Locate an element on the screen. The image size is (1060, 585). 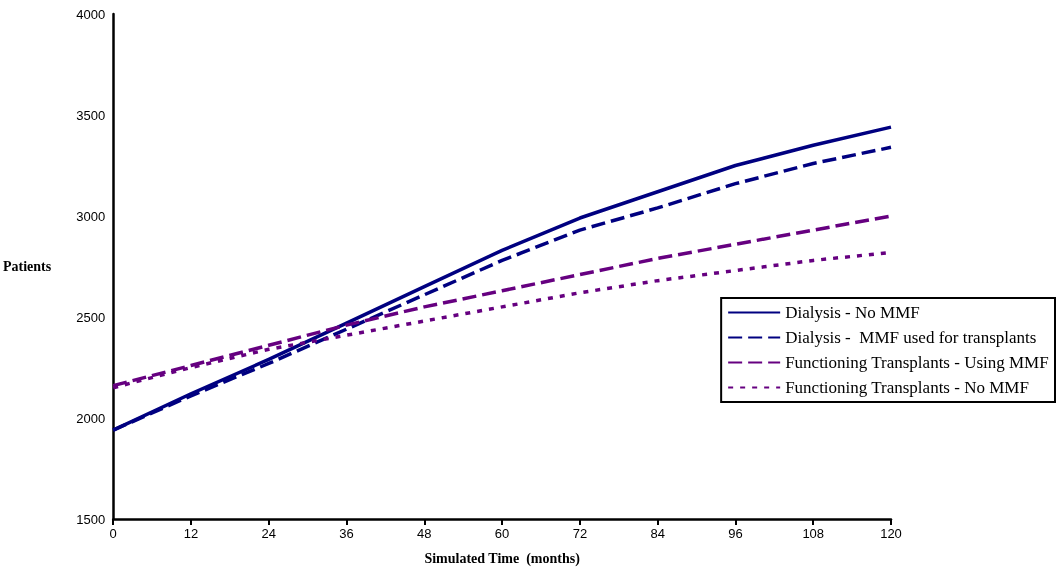
y-tick-label: 3000 is located at coordinates (91, 216).